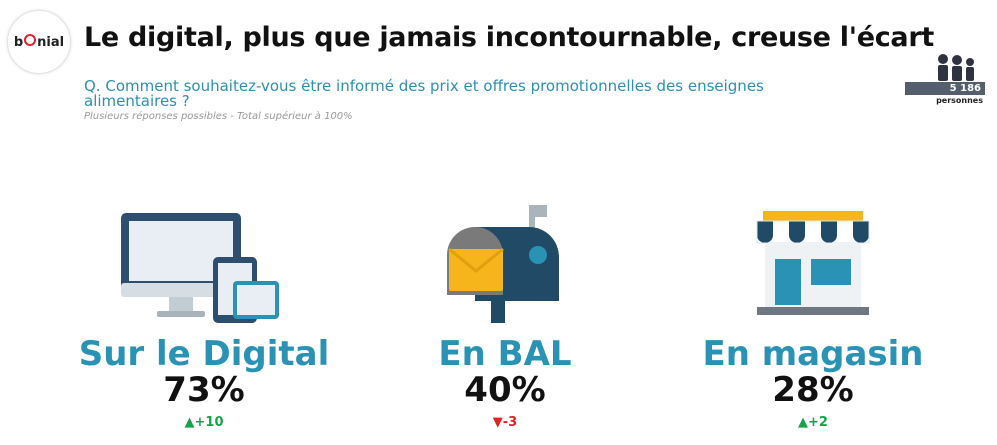 The width and height of the screenshot is (997, 445). I want to click on category-value: 28%, so click(813, 390).